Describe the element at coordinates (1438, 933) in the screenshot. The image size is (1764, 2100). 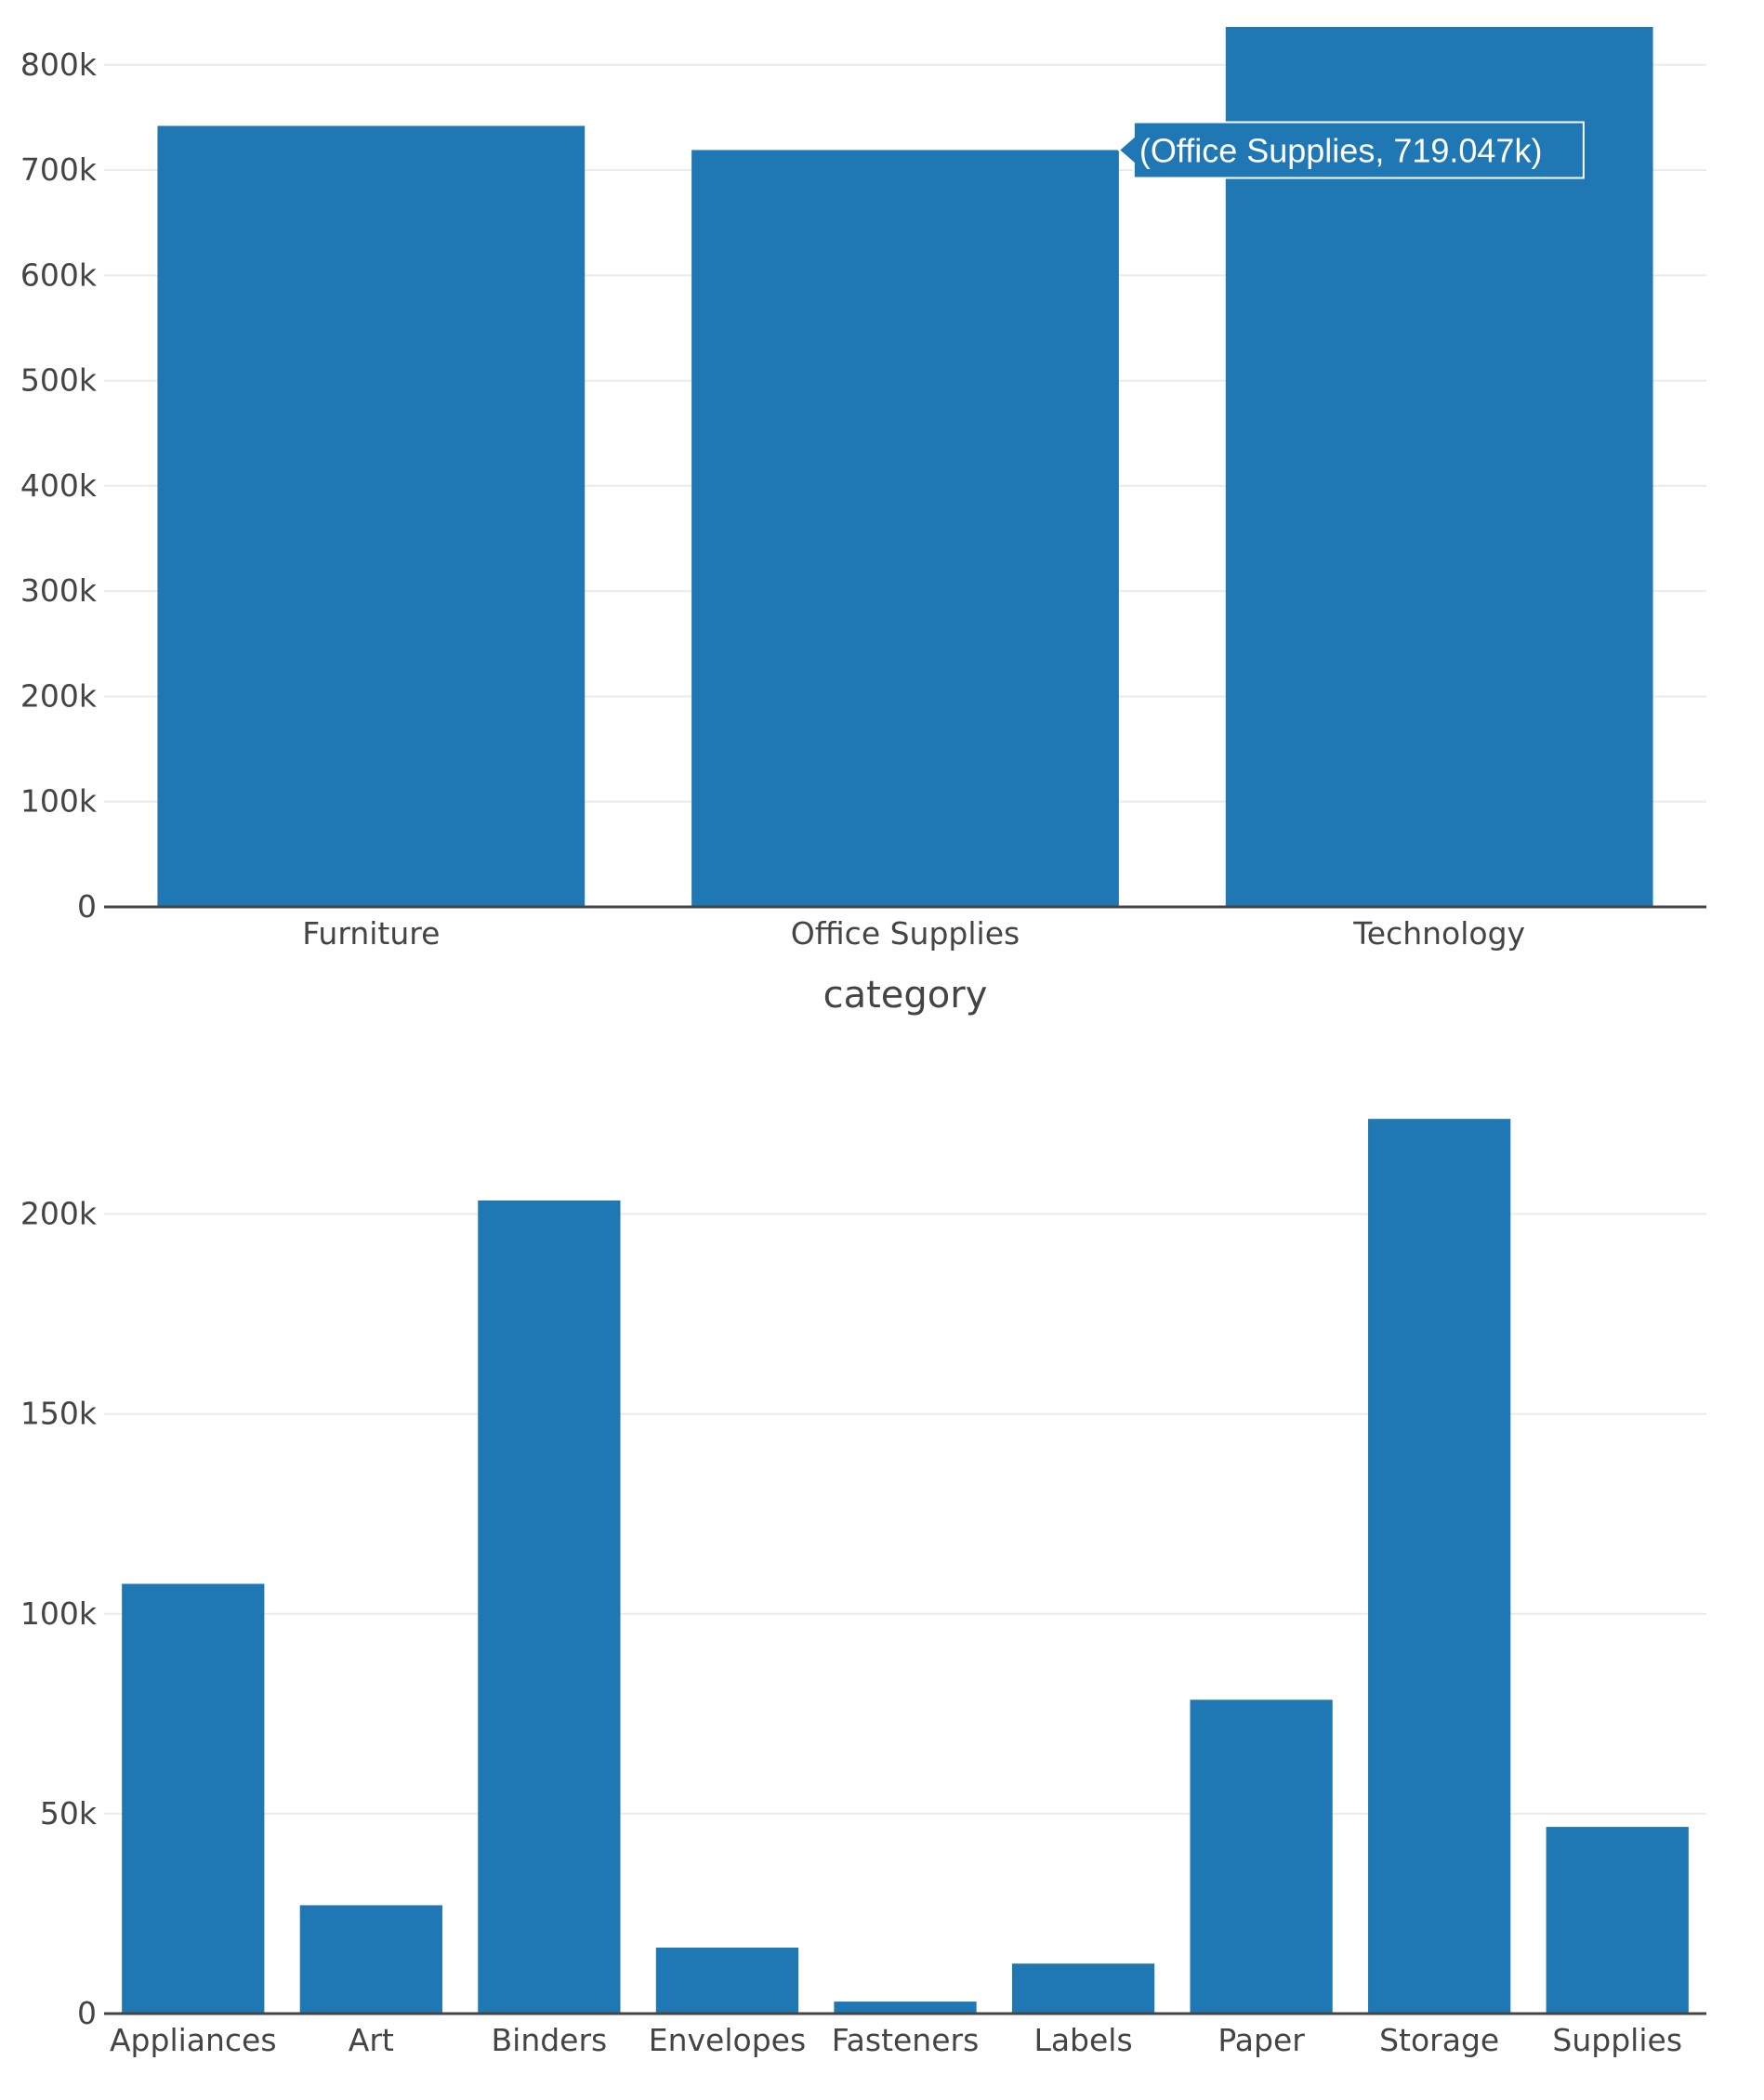
I see `x-tick-label-technology: Technology` at that location.